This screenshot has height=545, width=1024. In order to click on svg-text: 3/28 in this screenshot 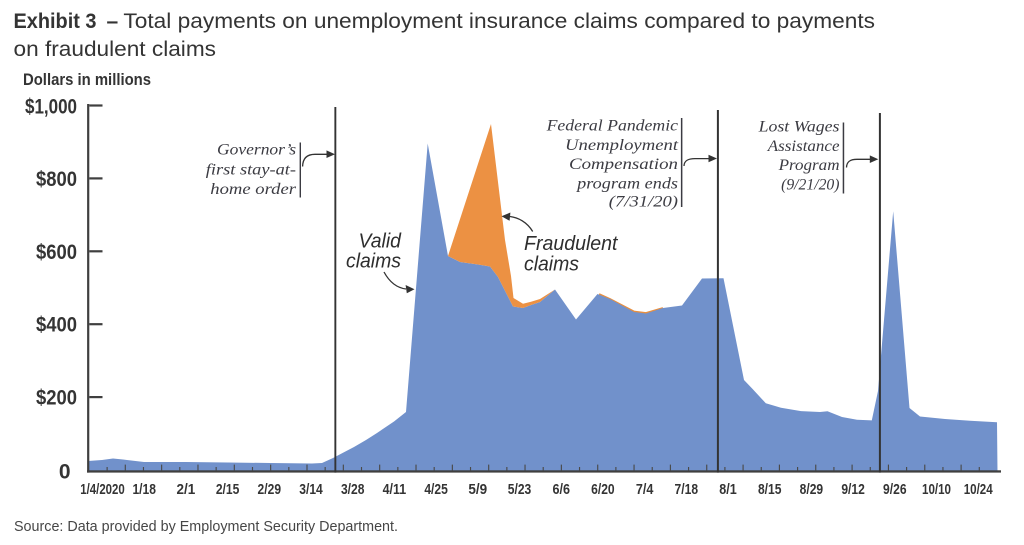, I will do `click(353, 490)`.